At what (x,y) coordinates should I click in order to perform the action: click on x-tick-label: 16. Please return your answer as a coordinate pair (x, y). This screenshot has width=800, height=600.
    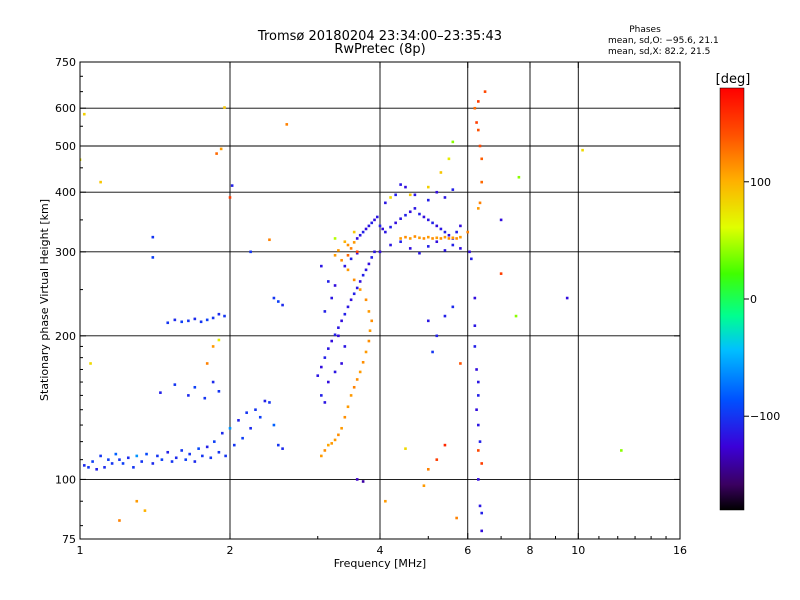
    Looking at the image, I should click on (680, 550).